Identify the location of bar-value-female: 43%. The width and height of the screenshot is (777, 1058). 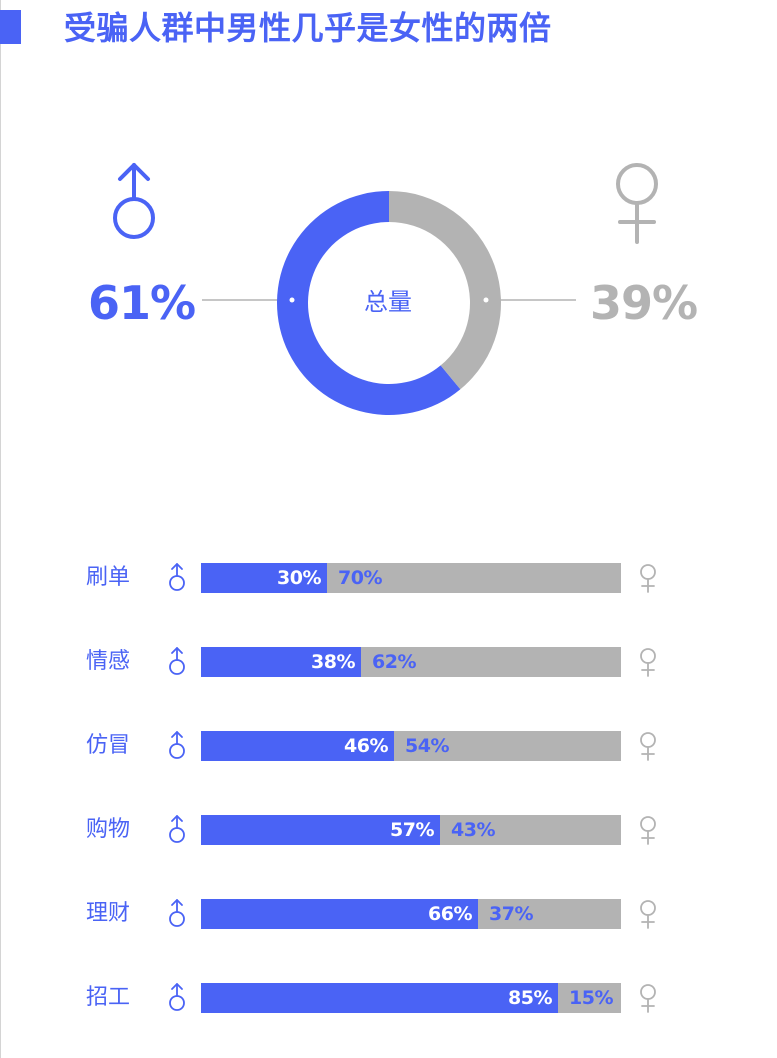
(473, 830).